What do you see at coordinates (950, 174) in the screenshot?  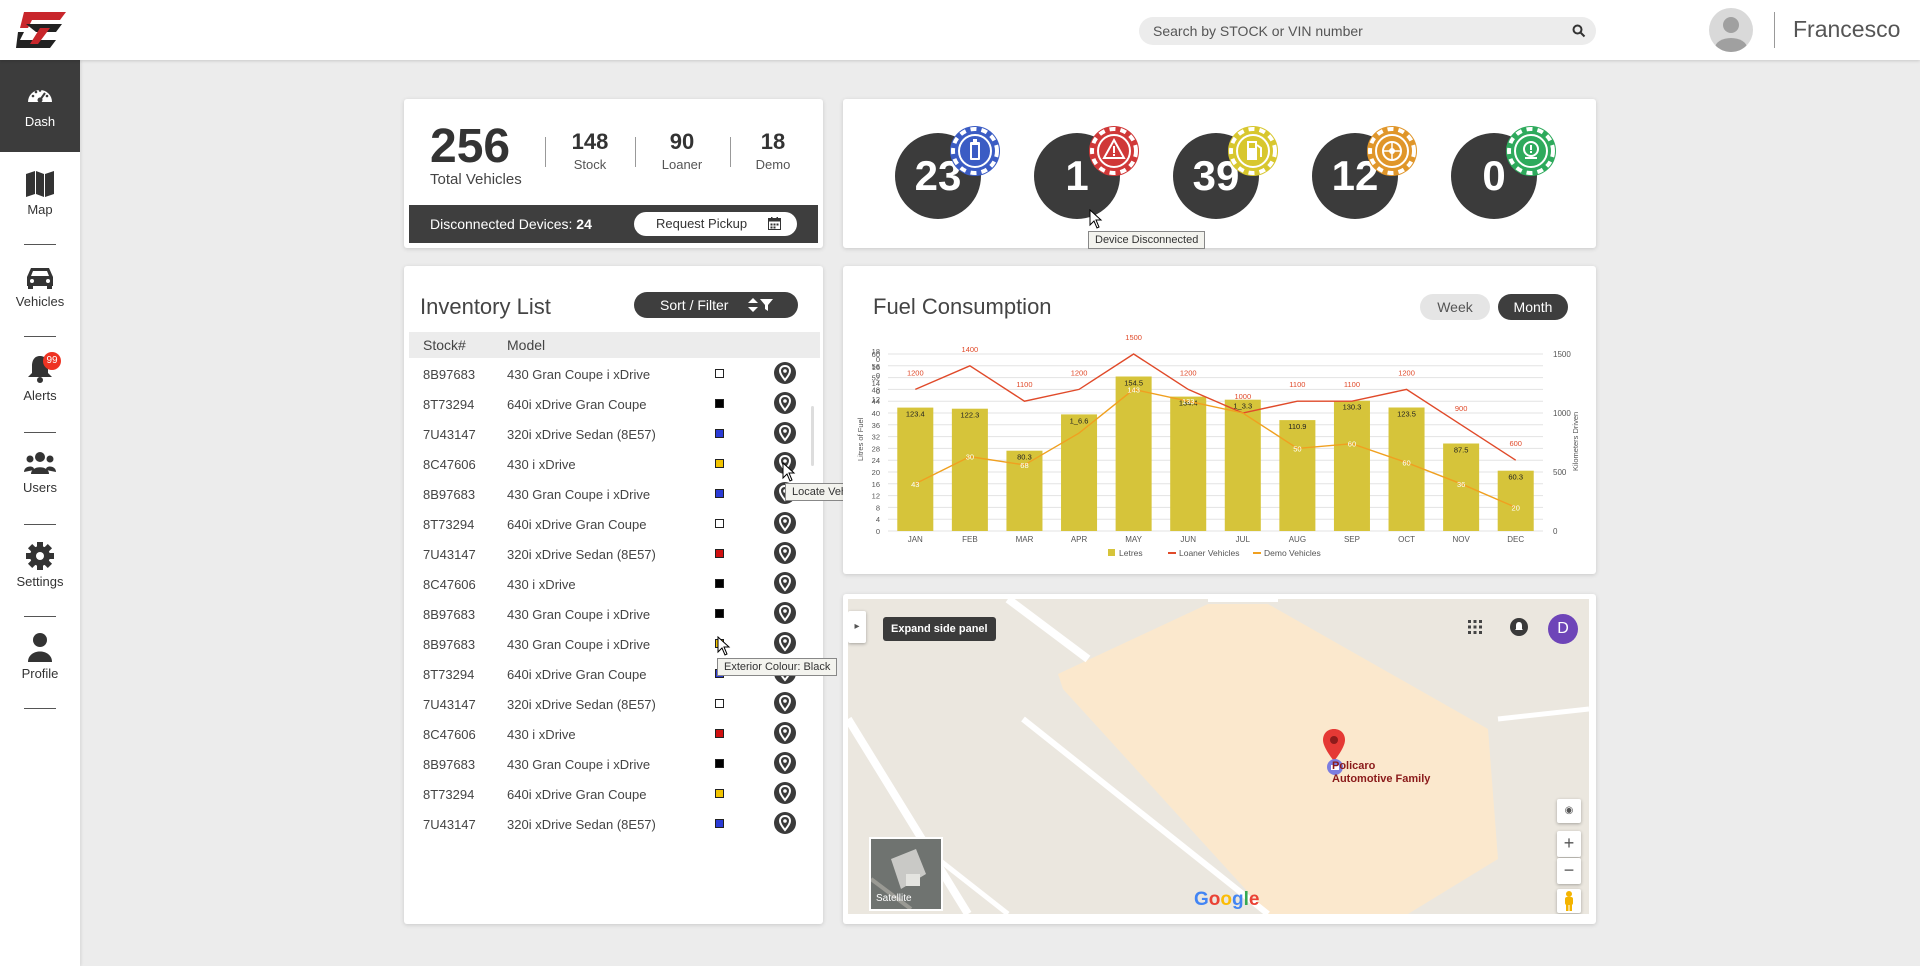 I see `battery-status: 23` at bounding box center [950, 174].